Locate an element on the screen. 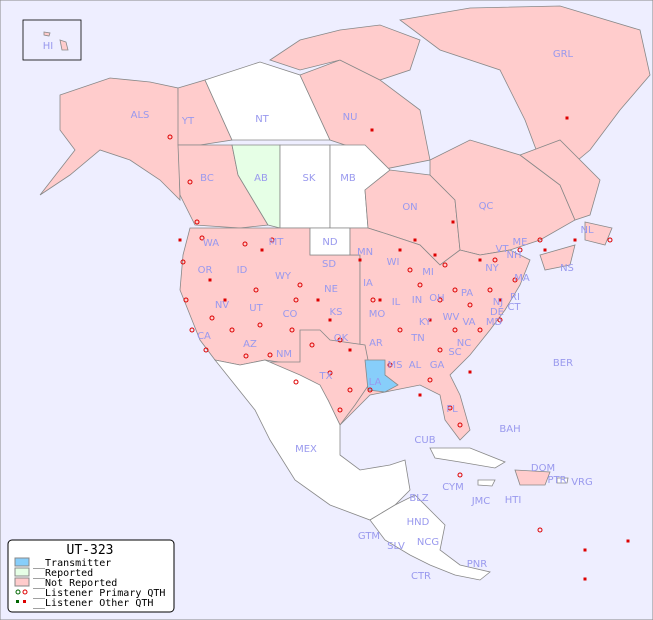 Image resolution: width=653 pixels, height=620 pixels. region-label-AR: AR is located at coordinates (376, 343).